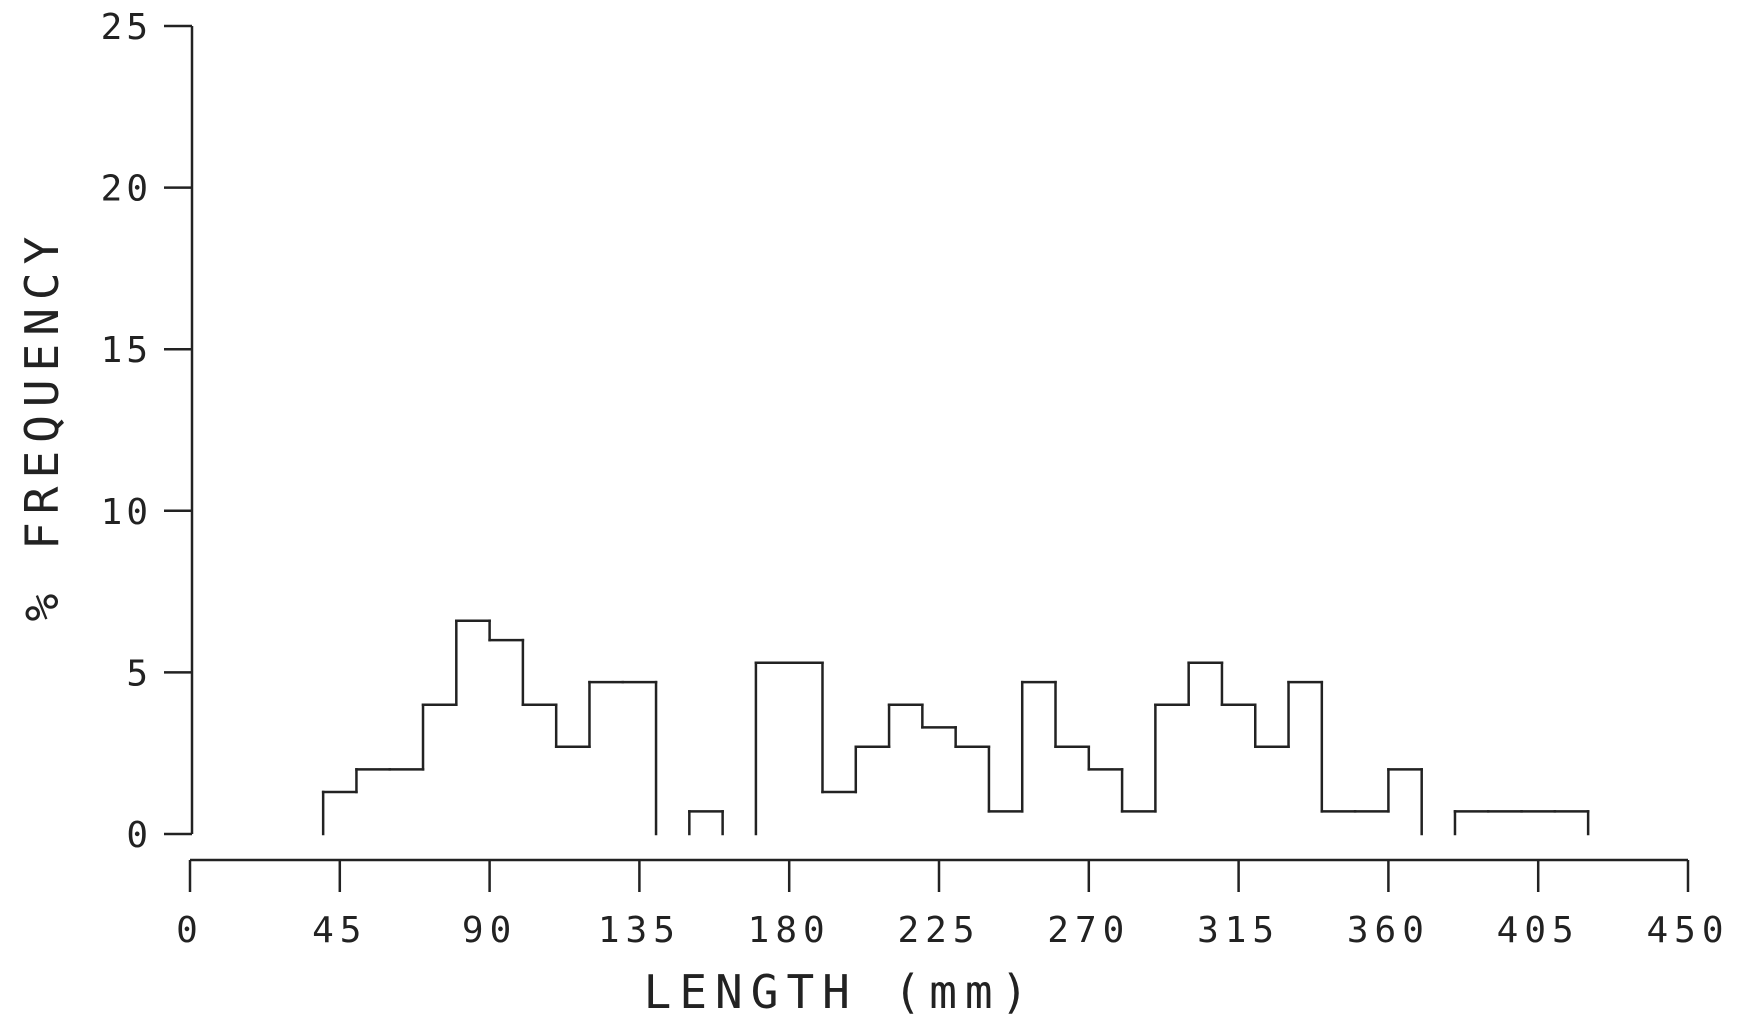 Image resolution: width=1752 pixels, height=1022 pixels. Describe the element at coordinates (639, 930) in the screenshot. I see `x-tick-label: 135` at that location.